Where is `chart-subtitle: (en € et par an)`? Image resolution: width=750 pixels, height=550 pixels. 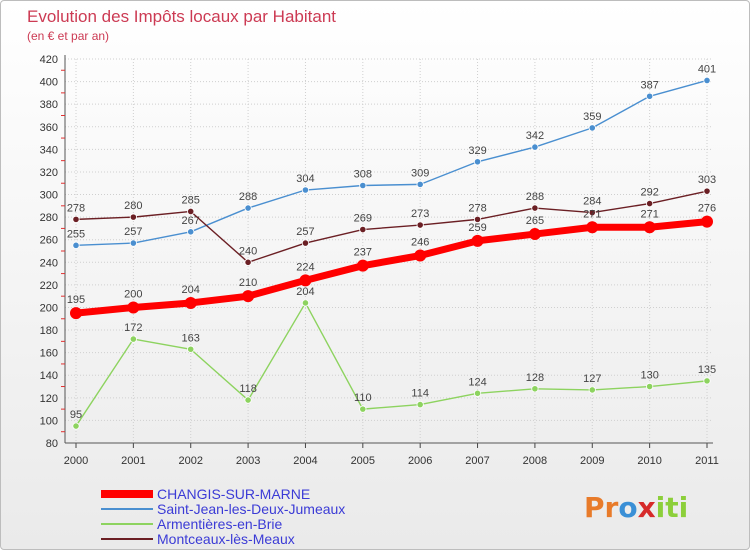 chart-subtitle: (en € et par an) is located at coordinates (68, 36).